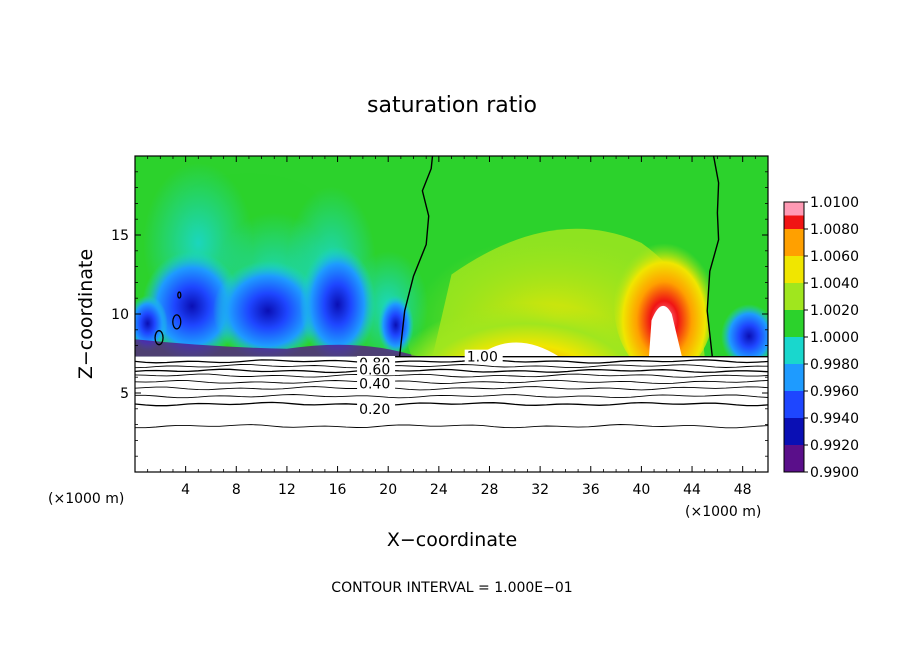  Describe the element at coordinates (124, 394) in the screenshot. I see `y-tick-label: 5` at that location.